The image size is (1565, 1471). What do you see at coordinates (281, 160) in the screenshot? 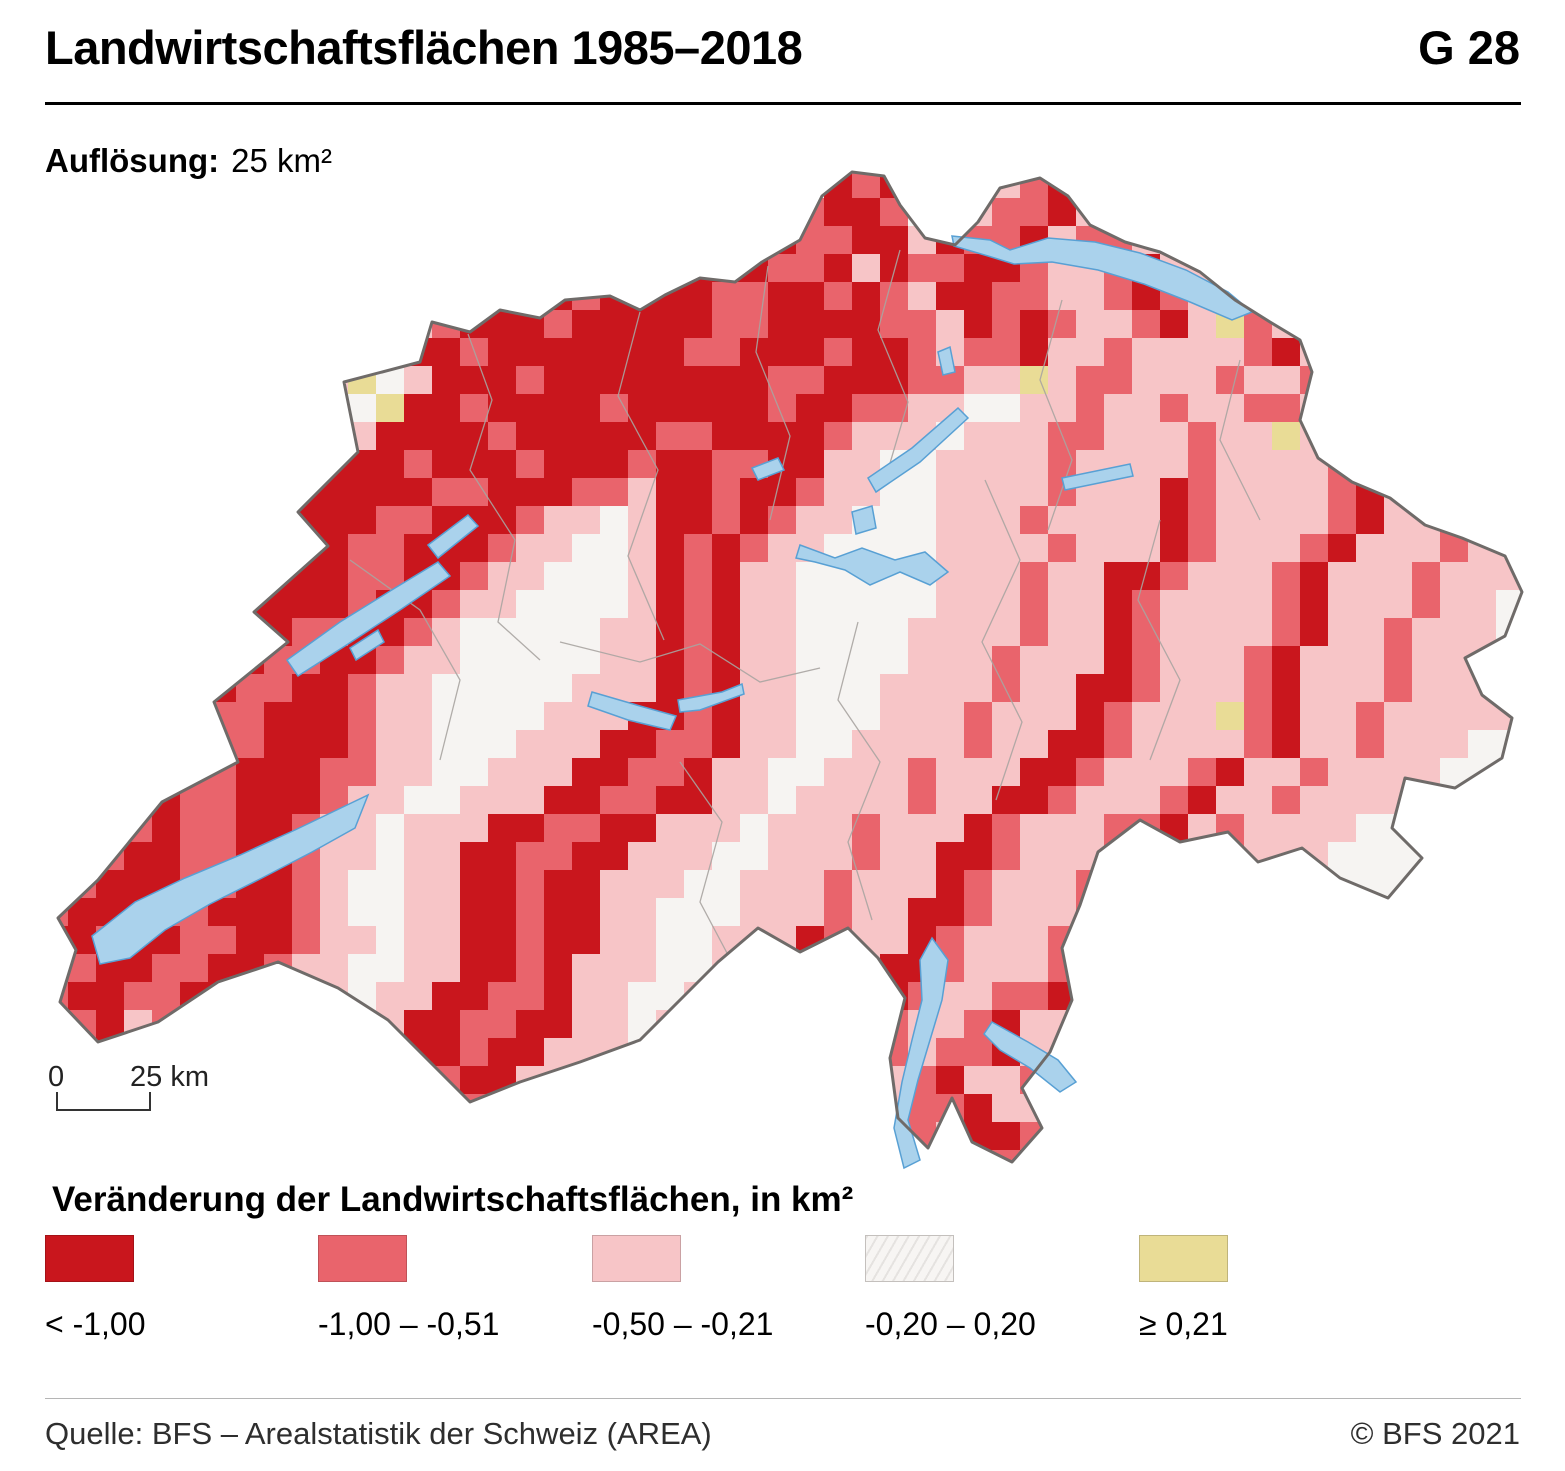
I see `resolution-value: 25 km²` at bounding box center [281, 160].